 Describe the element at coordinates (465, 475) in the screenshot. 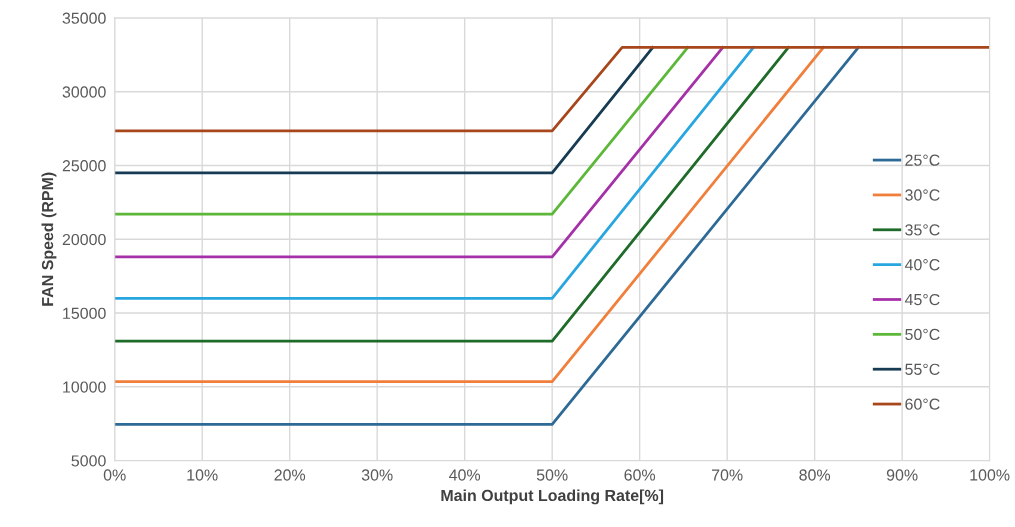

I see `x-tick-label: 40%` at that location.